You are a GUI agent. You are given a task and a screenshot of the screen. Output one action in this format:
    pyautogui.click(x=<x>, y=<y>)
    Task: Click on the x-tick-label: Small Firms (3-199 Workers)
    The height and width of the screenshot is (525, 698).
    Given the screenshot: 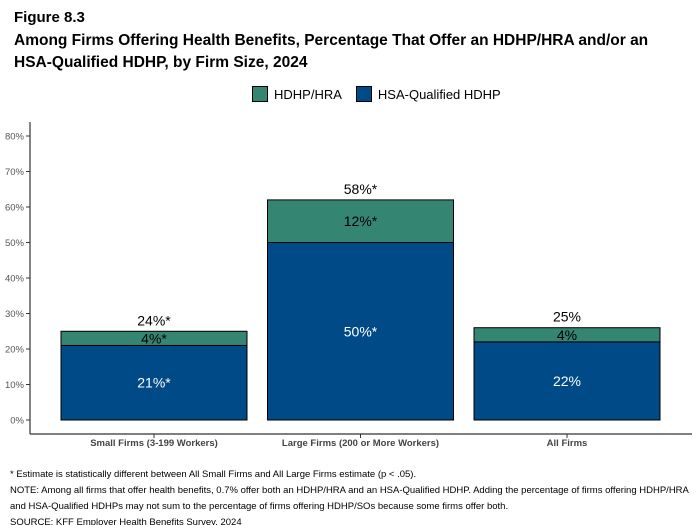 What is the action you would take?
    pyautogui.click(x=154, y=443)
    